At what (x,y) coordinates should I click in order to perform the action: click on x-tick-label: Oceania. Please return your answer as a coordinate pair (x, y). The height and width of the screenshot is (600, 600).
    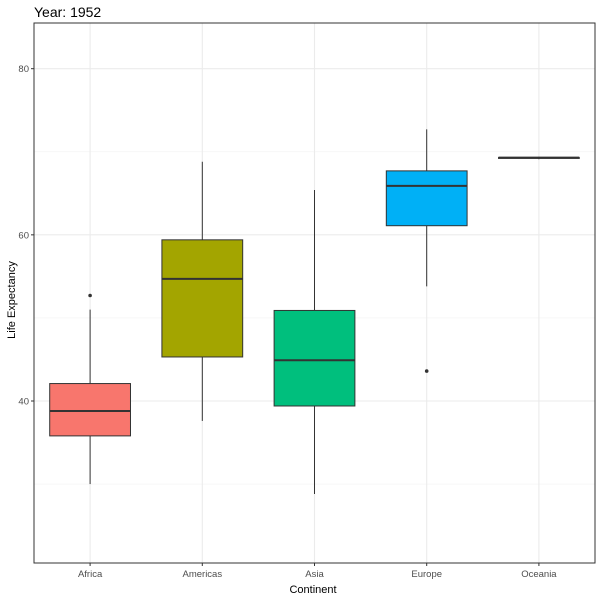
    Looking at the image, I should click on (539, 574).